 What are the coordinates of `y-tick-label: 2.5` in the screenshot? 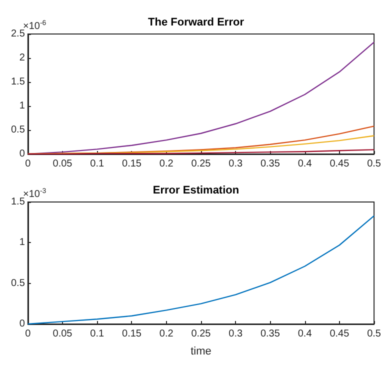 It's located at (18, 34).